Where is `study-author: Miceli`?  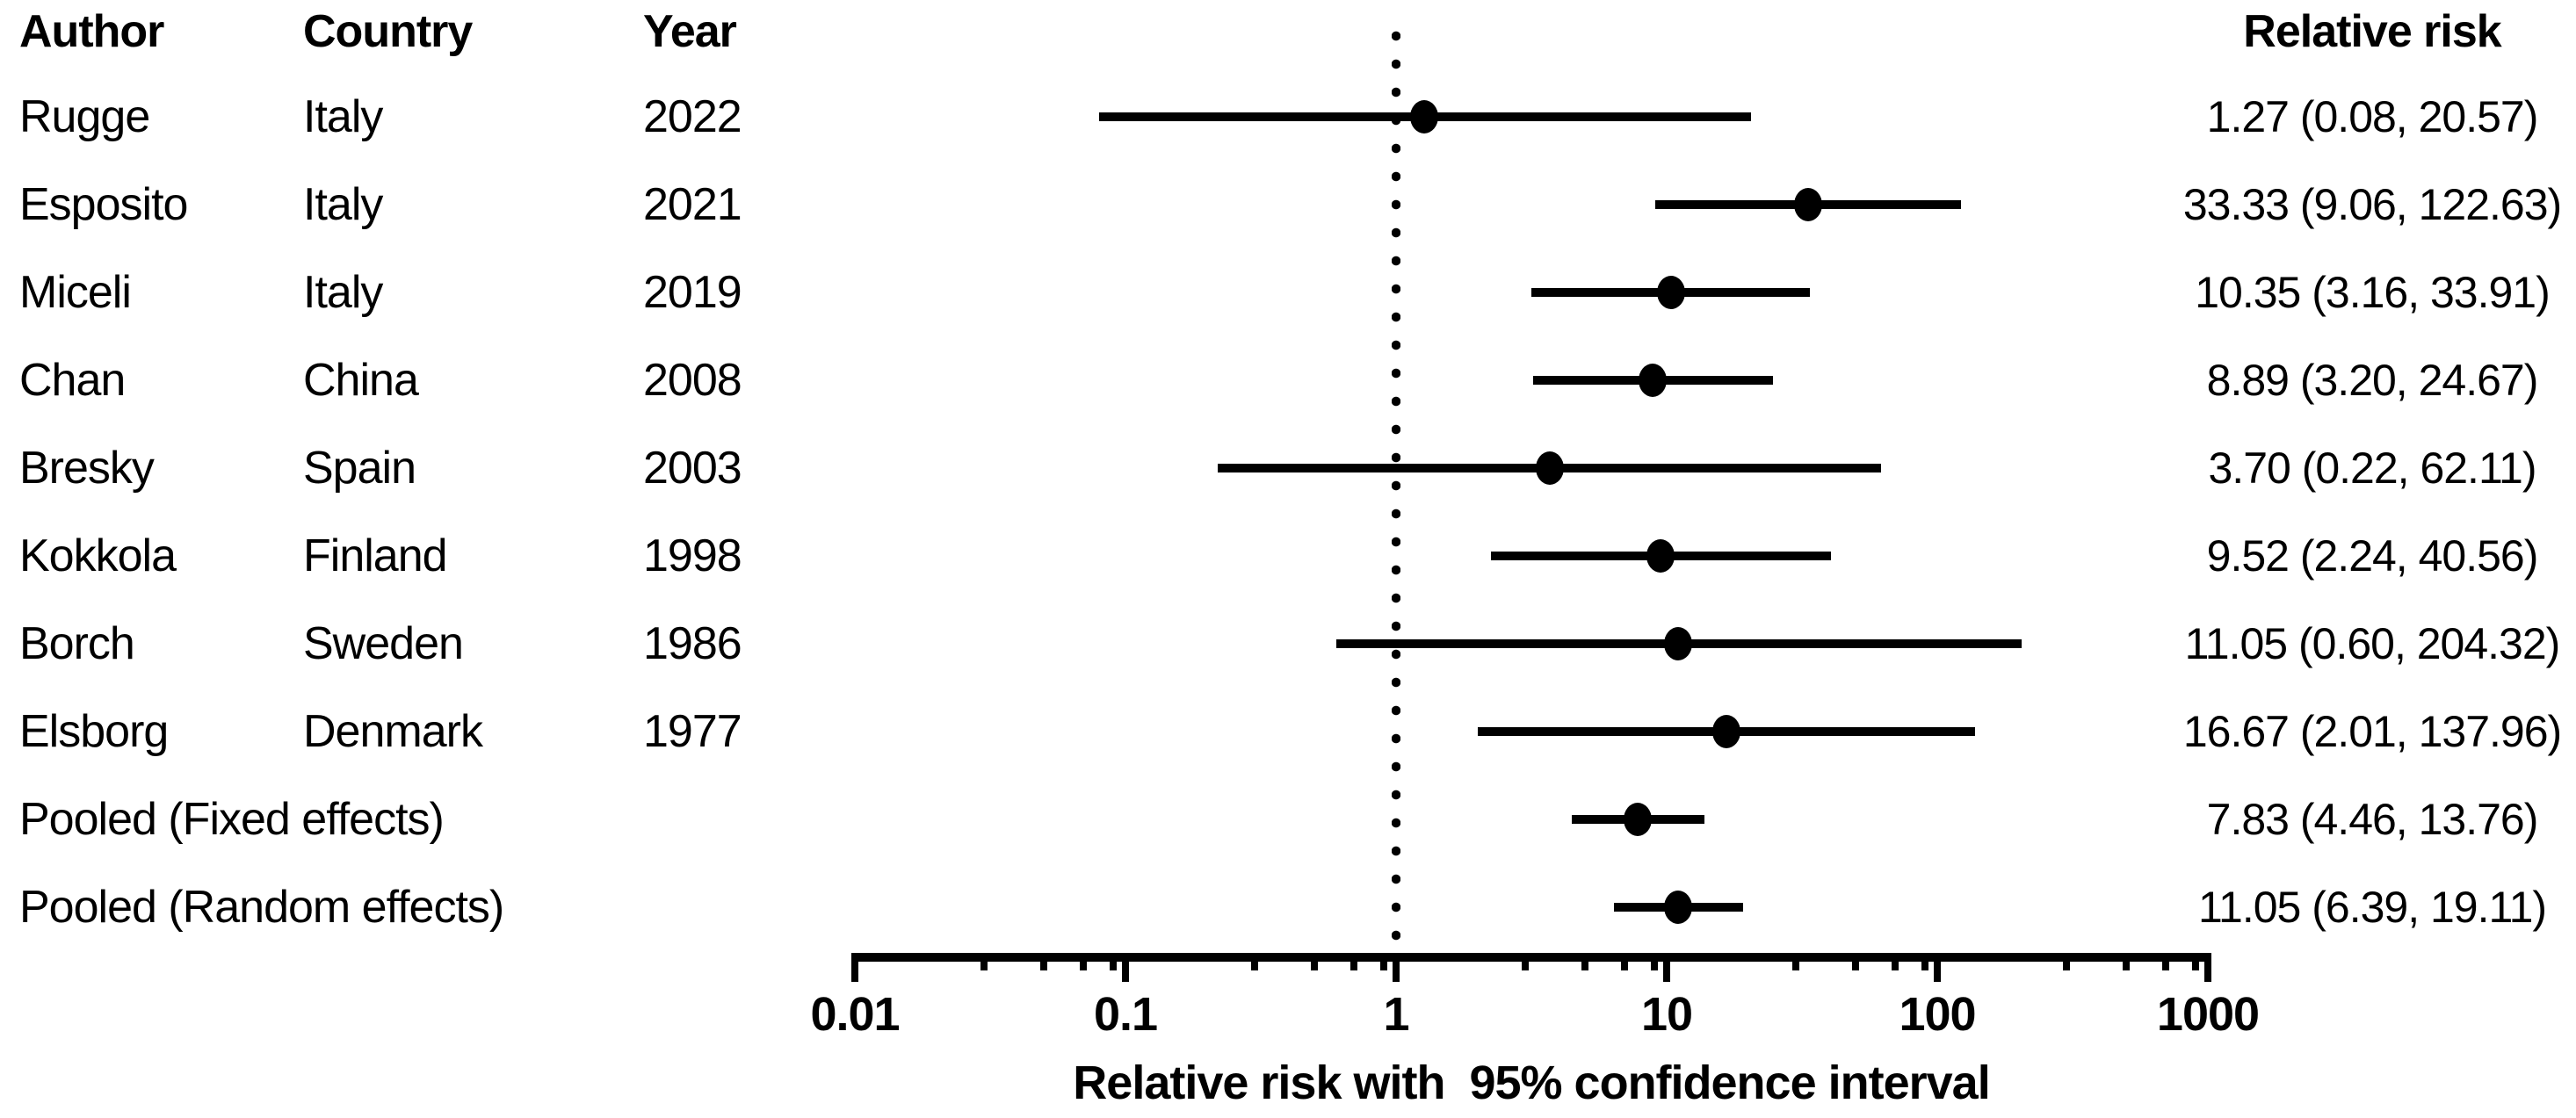
study-author: Miceli is located at coordinates (75, 293).